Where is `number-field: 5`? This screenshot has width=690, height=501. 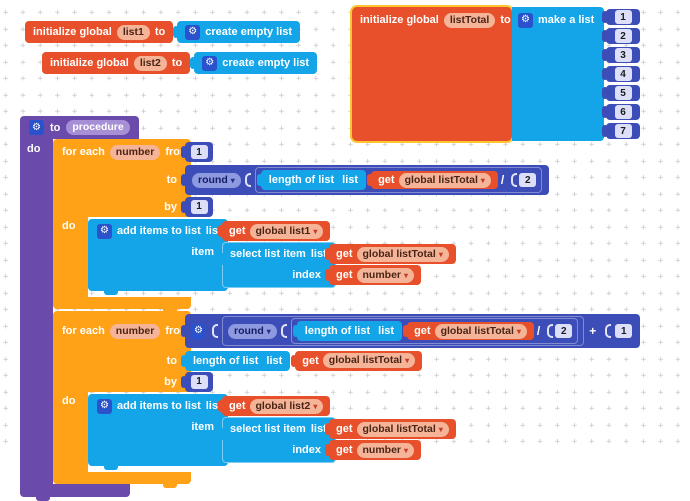
number-field: 5 is located at coordinates (623, 93).